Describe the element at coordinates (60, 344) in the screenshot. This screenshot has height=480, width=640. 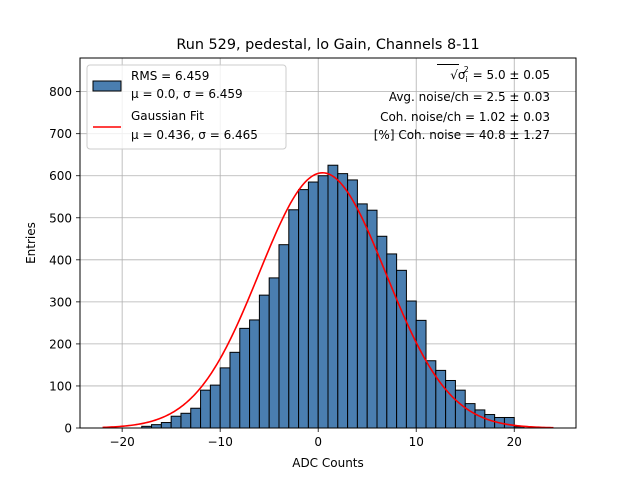
I see `y-tick-label: 200` at that location.